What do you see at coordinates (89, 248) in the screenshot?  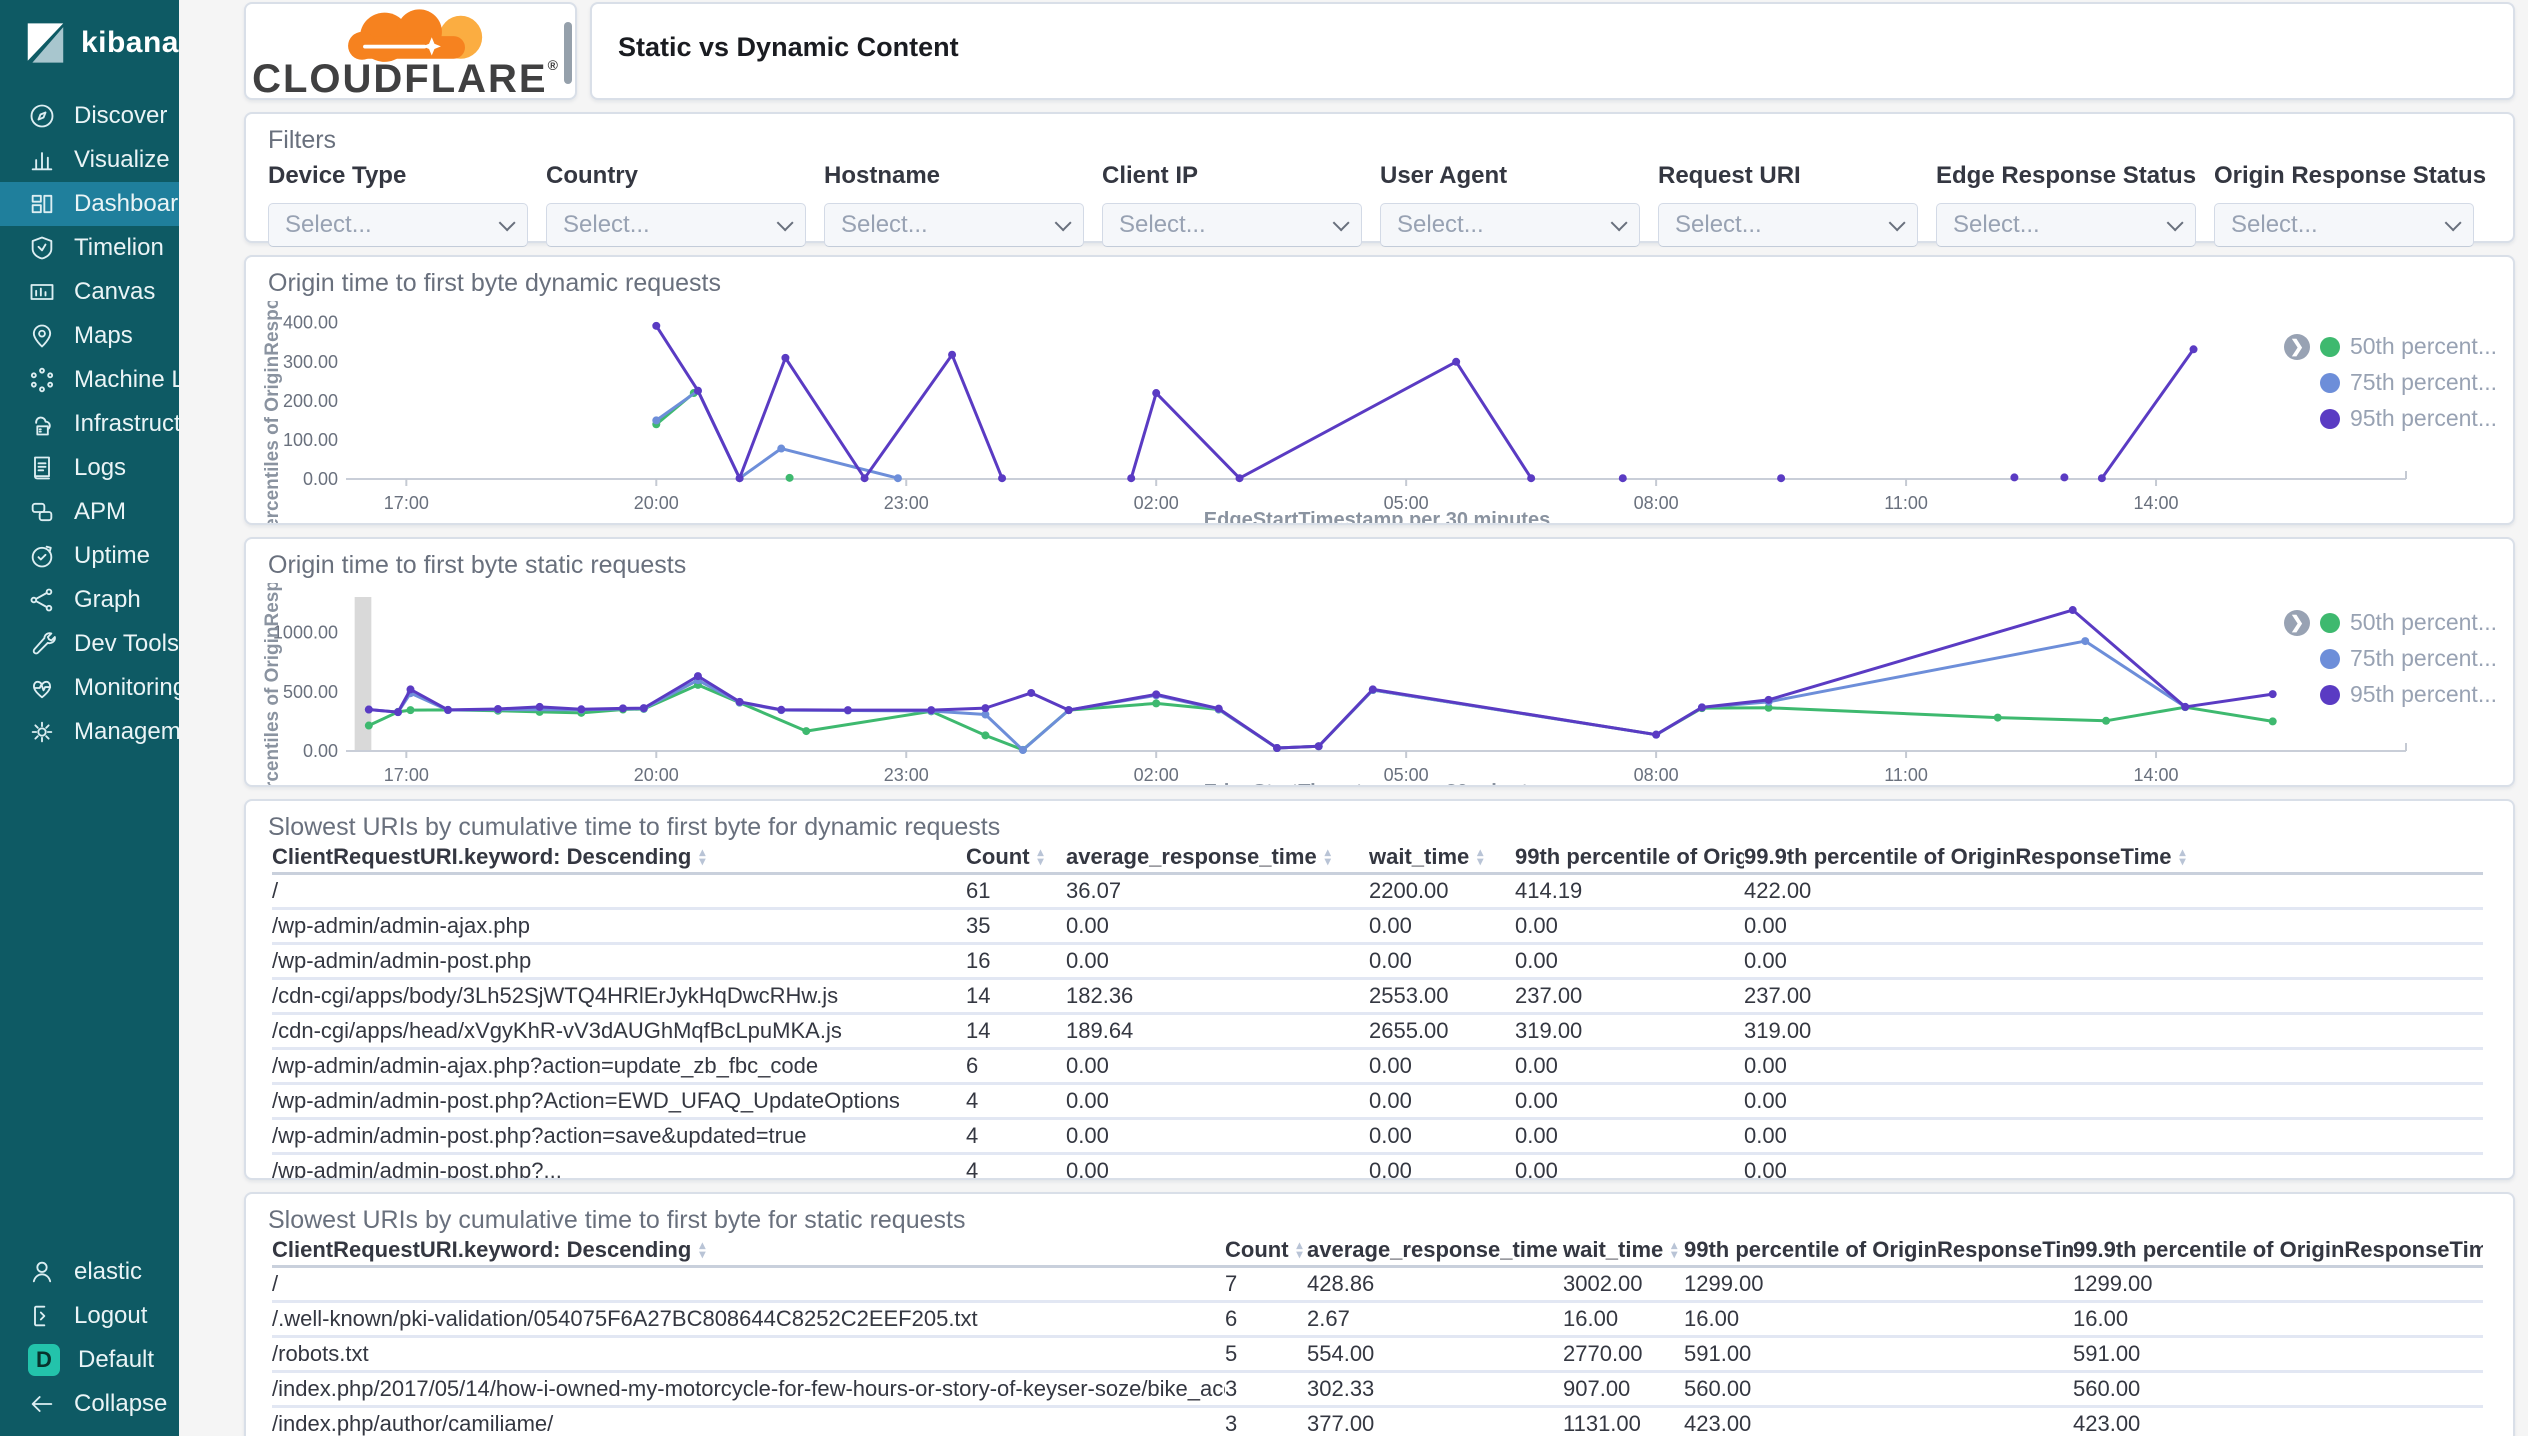 I see `sidebar-item-timelion: Timelion` at bounding box center [89, 248].